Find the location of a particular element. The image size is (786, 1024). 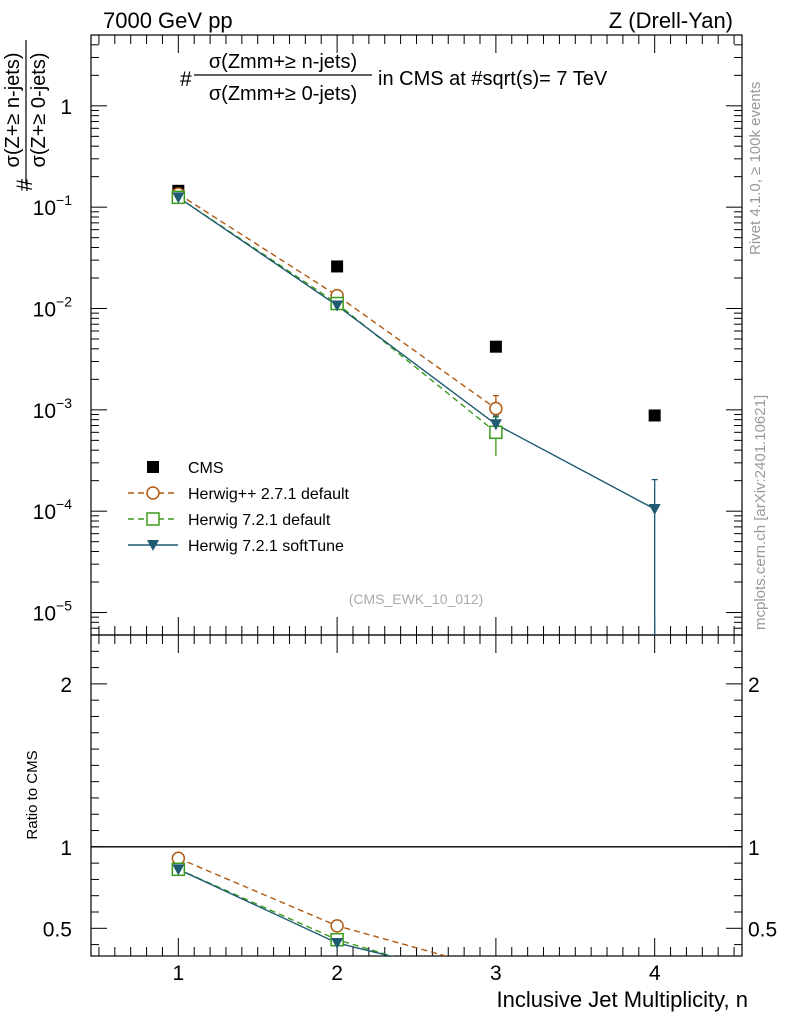

ratio-y-tick-label: 2 is located at coordinates (66, 685).